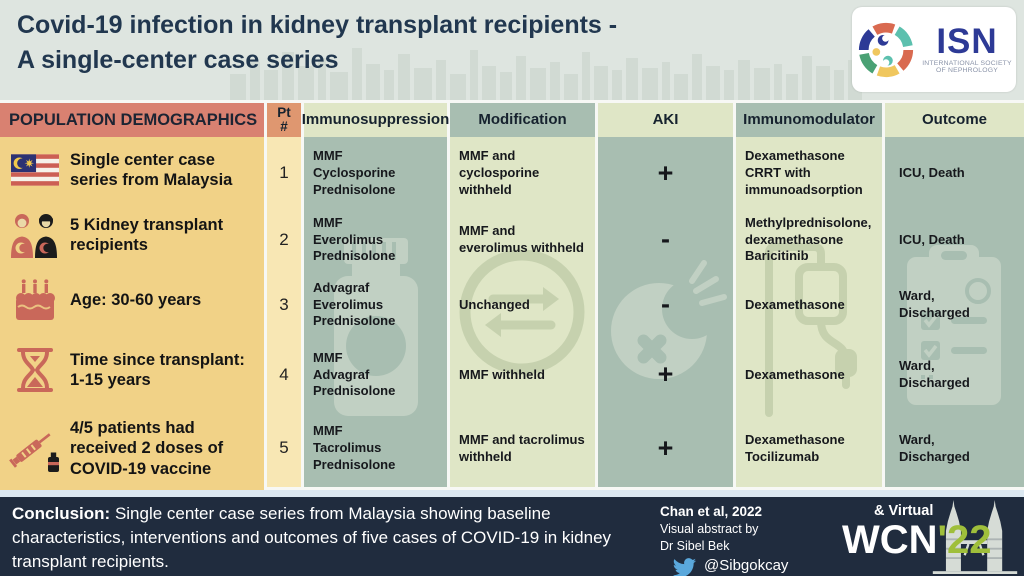  Describe the element at coordinates (709, 529) in the screenshot. I see `credit-line: Visual abstract by` at that location.